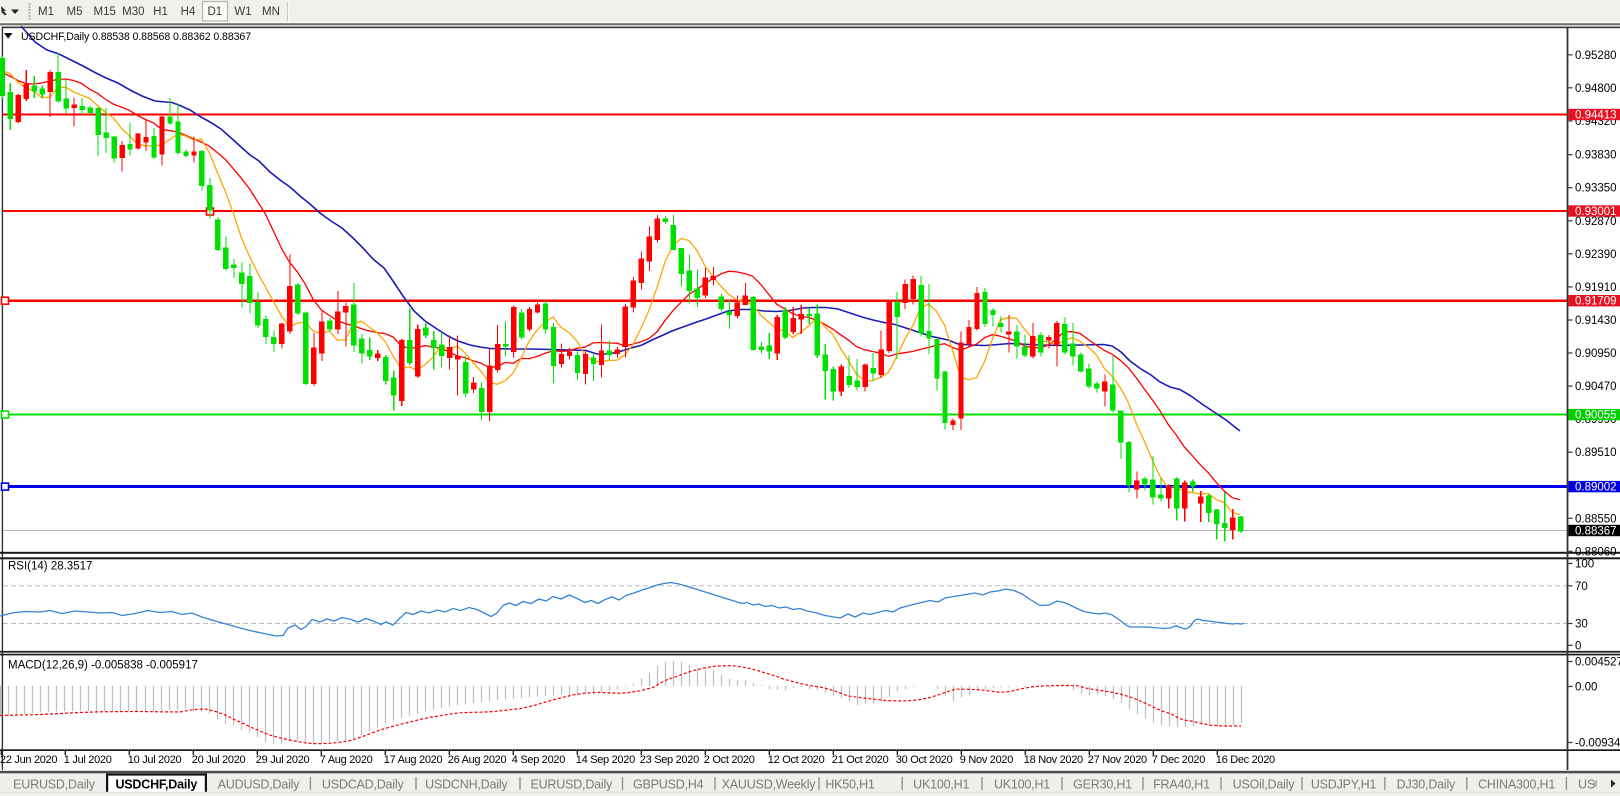 The height and width of the screenshot is (796, 1620). What do you see at coordinates (1581, 625) in the screenshot?
I see `svg-text: 30` at bounding box center [1581, 625].